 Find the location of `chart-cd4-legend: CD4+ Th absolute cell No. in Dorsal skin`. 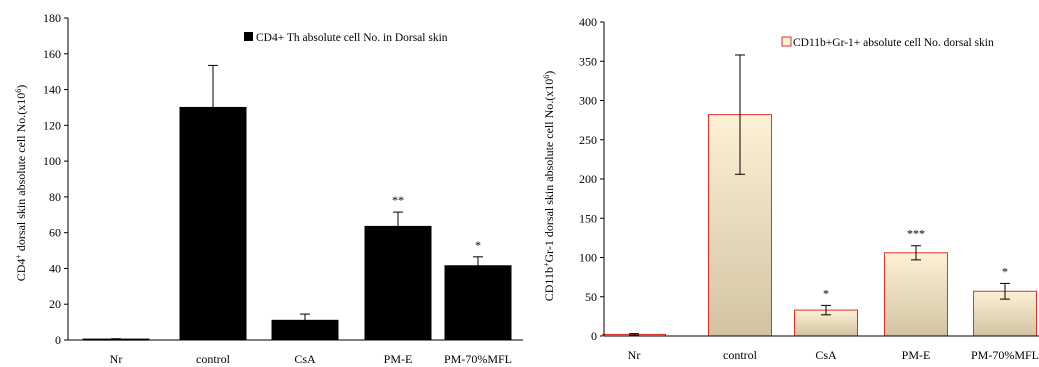

chart-cd4-legend: CD4+ Th absolute cell No. in Dorsal skin is located at coordinates (346, 38).